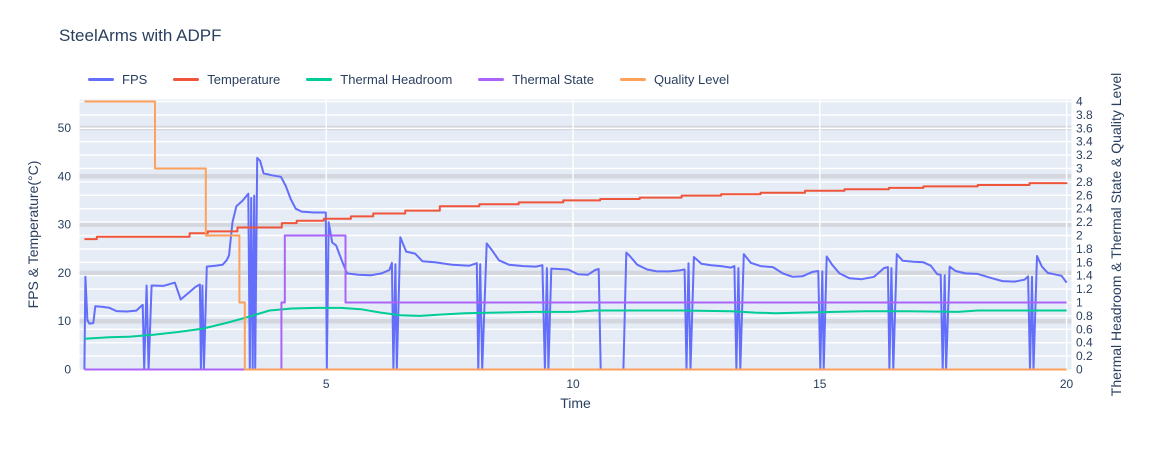  I want to click on y-right-tick-label: 1, so click(1079, 303).